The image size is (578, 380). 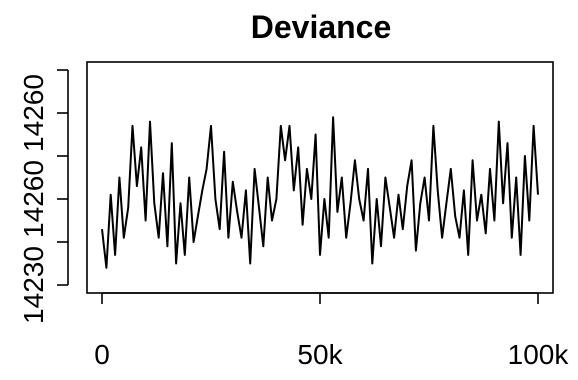 I want to click on y-axis: 14230 14260 14260, so click(x=43, y=196).